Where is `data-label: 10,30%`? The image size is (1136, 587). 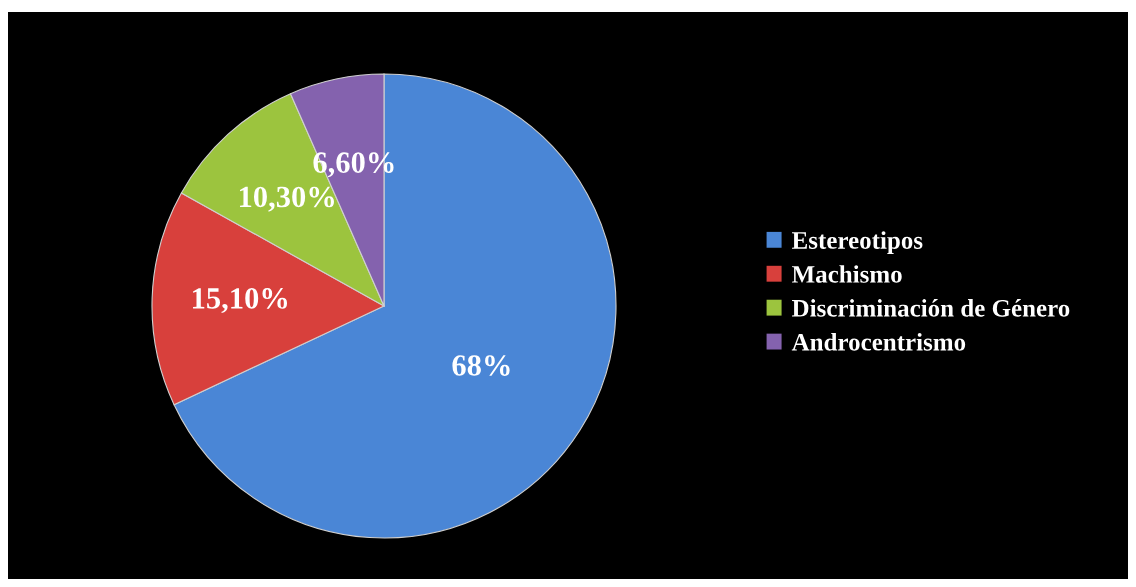
data-label: 10,30% is located at coordinates (286, 199).